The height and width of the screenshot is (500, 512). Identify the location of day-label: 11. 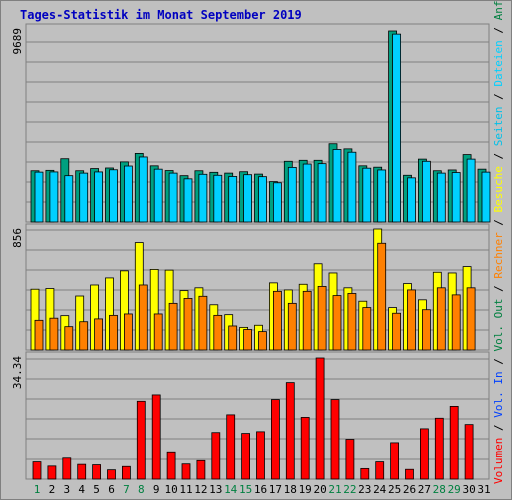
(185, 489).